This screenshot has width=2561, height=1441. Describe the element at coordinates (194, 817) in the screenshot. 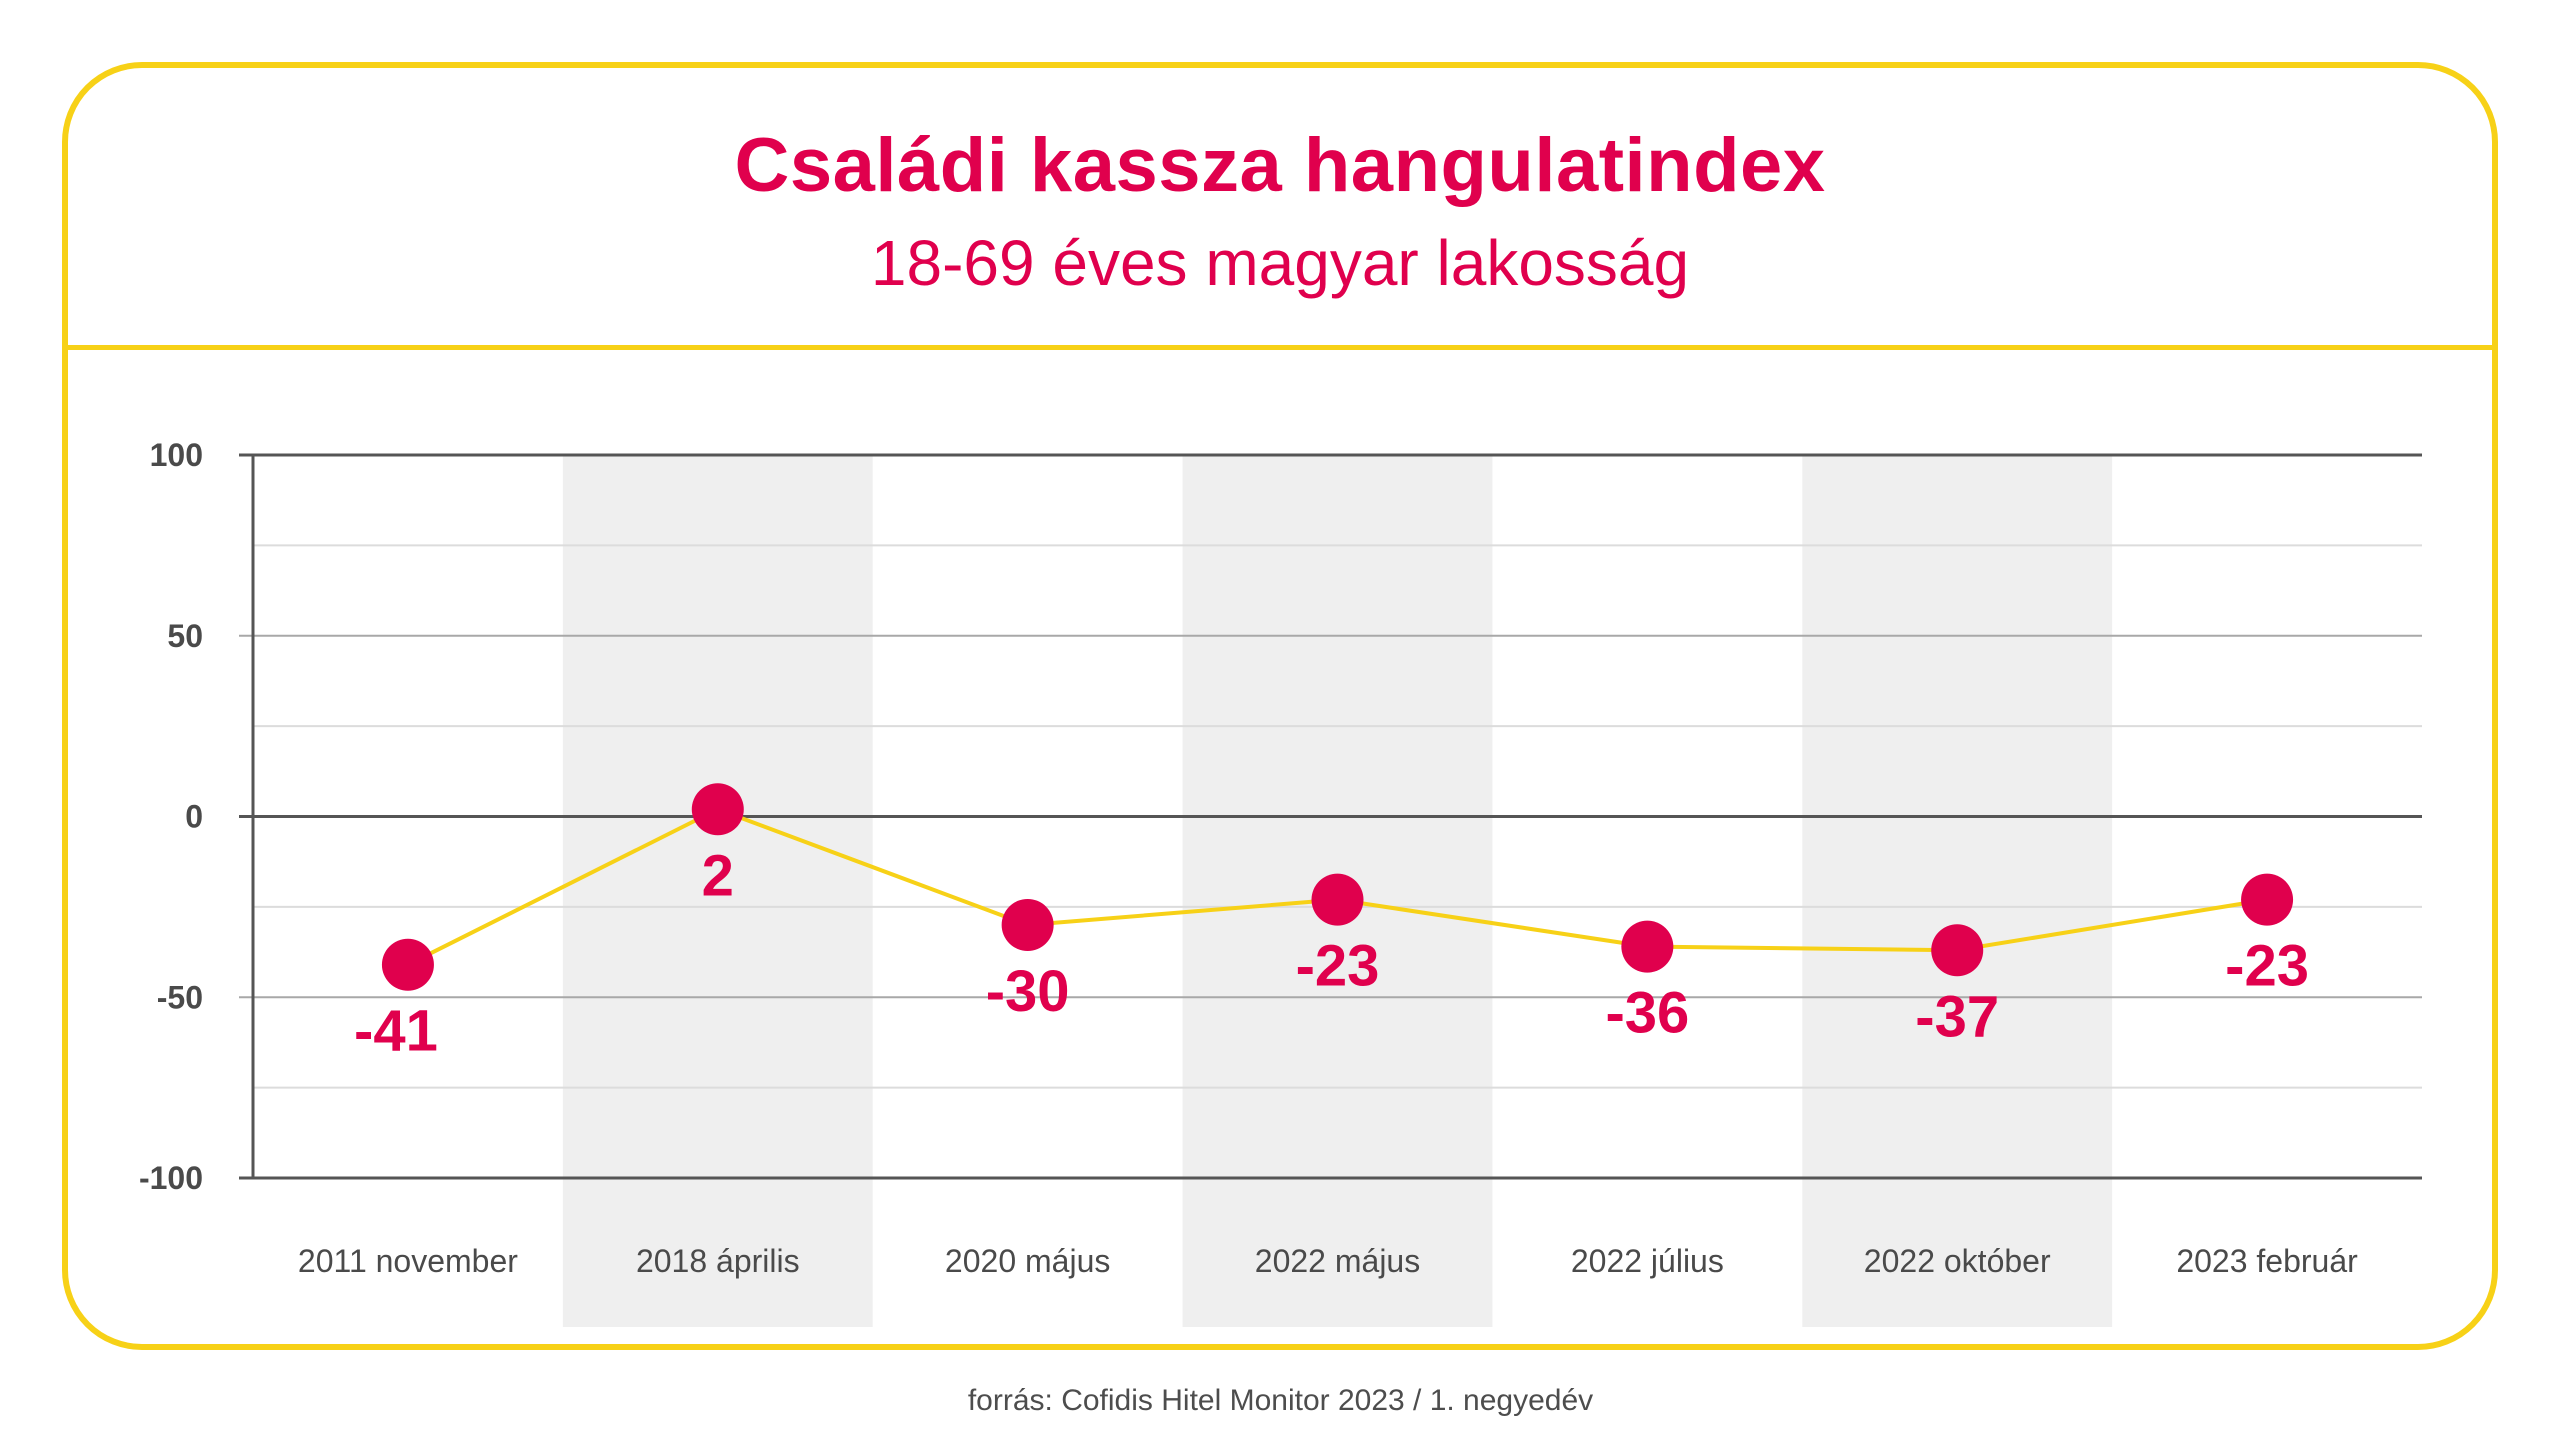

I see `y-tick-label: 0` at that location.